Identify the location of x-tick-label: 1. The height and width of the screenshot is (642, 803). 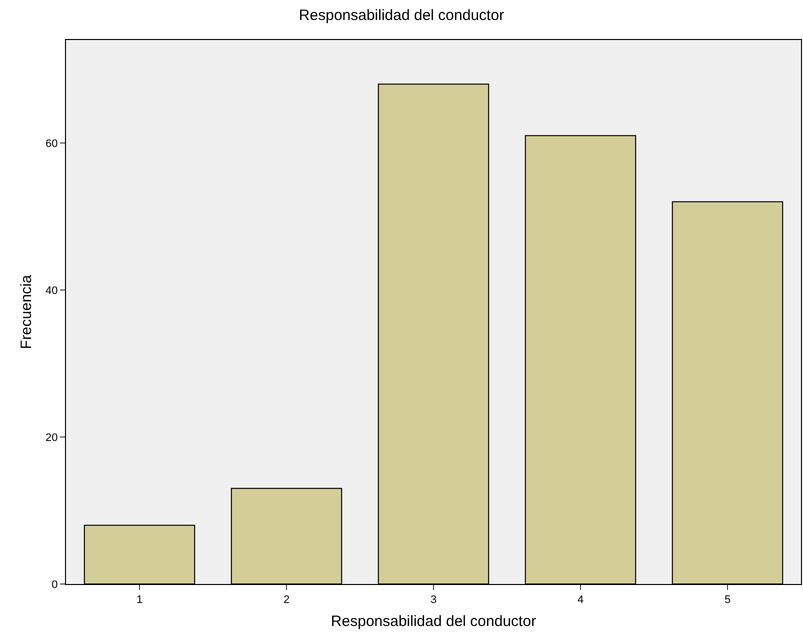
(139, 600).